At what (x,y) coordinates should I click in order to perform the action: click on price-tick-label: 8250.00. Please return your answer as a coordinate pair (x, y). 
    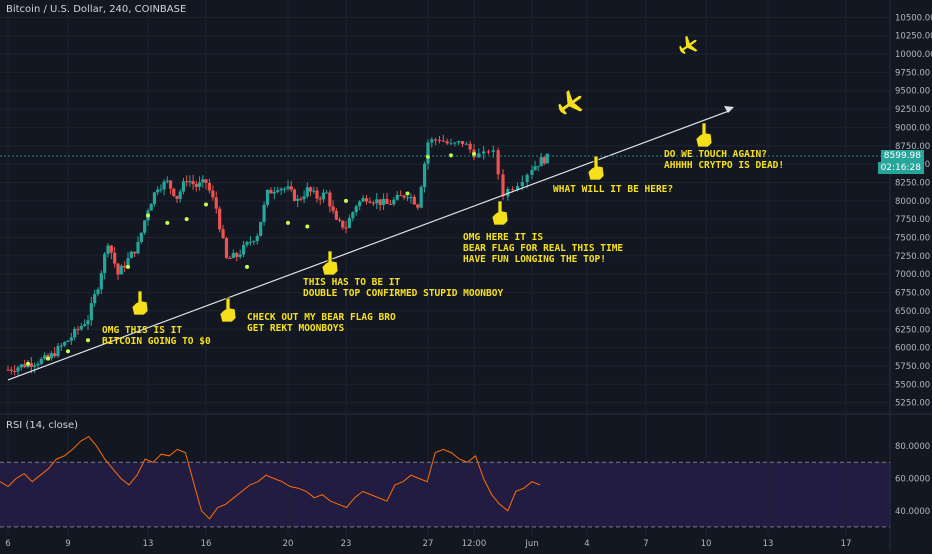
    Looking at the image, I should click on (912, 183).